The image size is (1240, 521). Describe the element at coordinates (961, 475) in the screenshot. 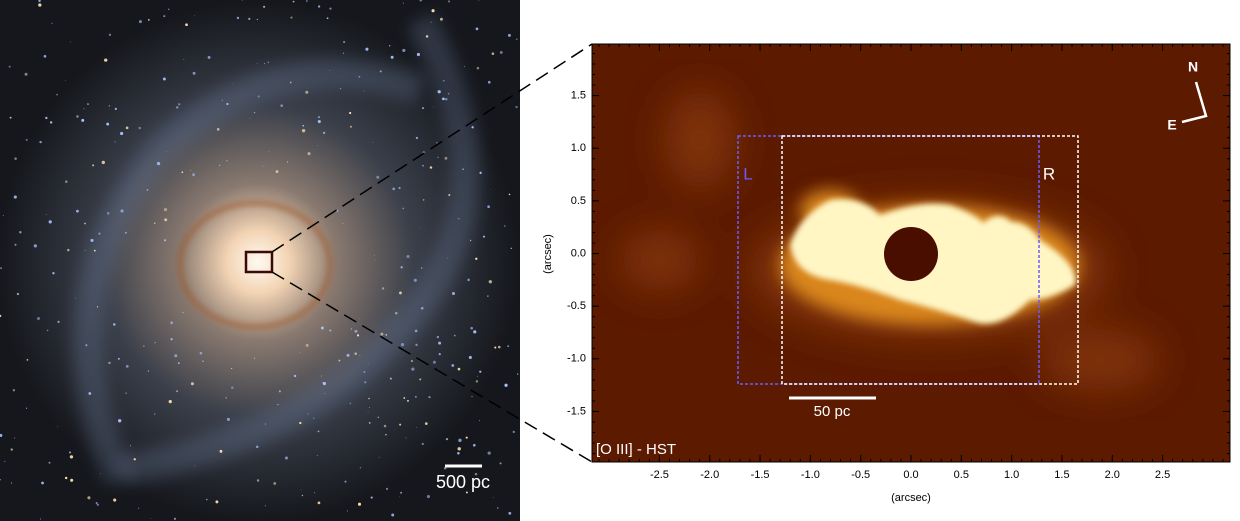

I see `x-tick-label: 0.5` at that location.